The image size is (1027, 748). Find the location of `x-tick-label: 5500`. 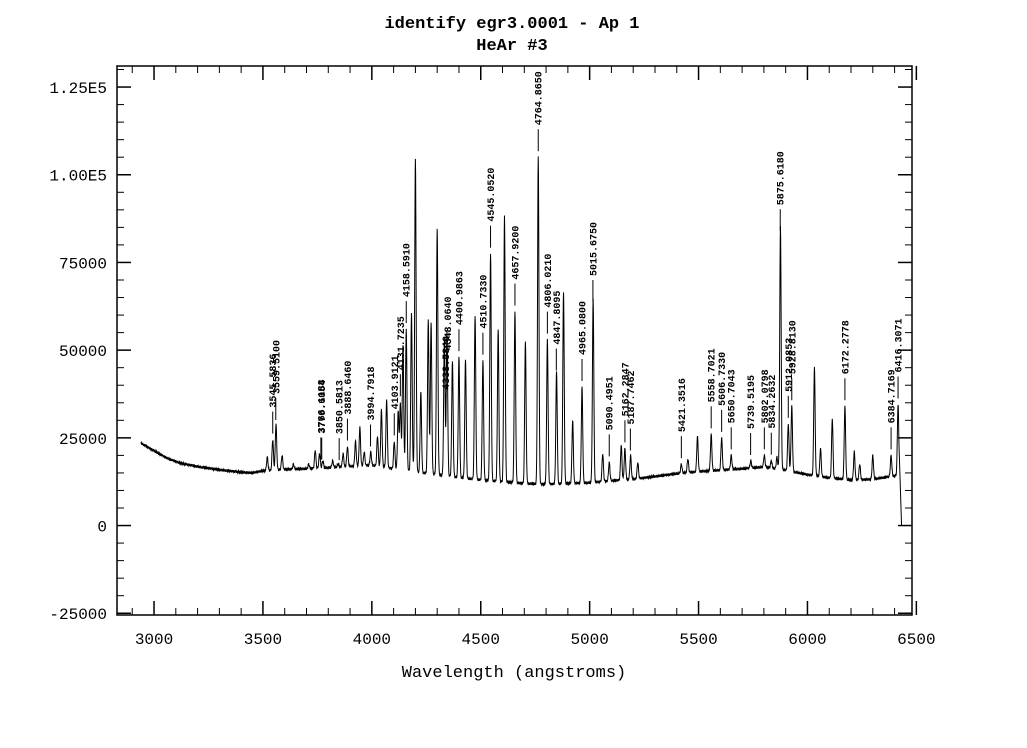

x-tick-label: 5500 is located at coordinates (698, 640).